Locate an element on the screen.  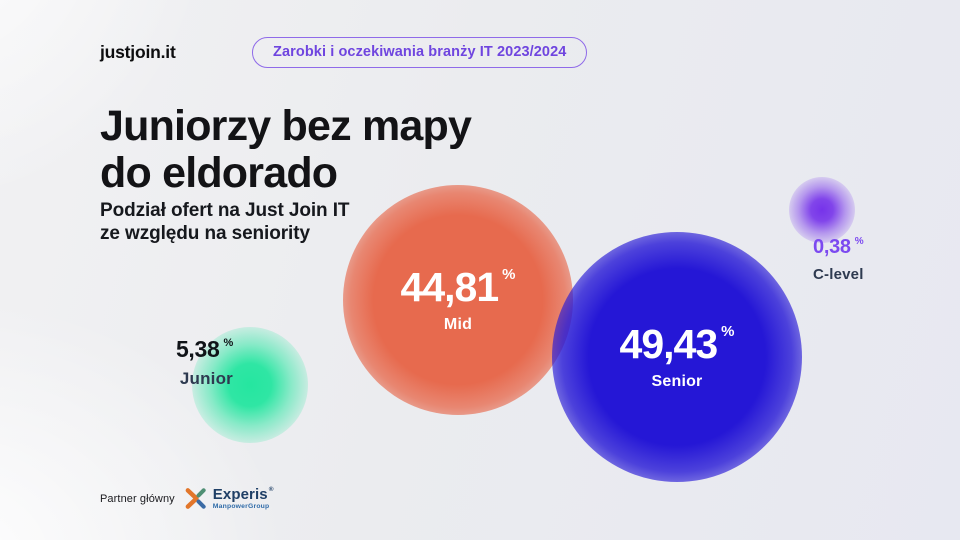
bubble-mid-text: 44,81 % Mid is located at coordinates (458, 300).